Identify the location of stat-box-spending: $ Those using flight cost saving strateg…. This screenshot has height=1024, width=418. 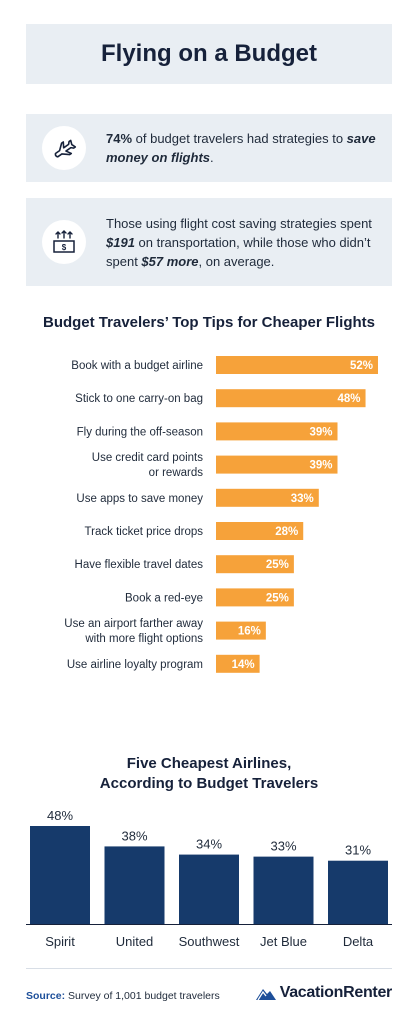
(209, 242).